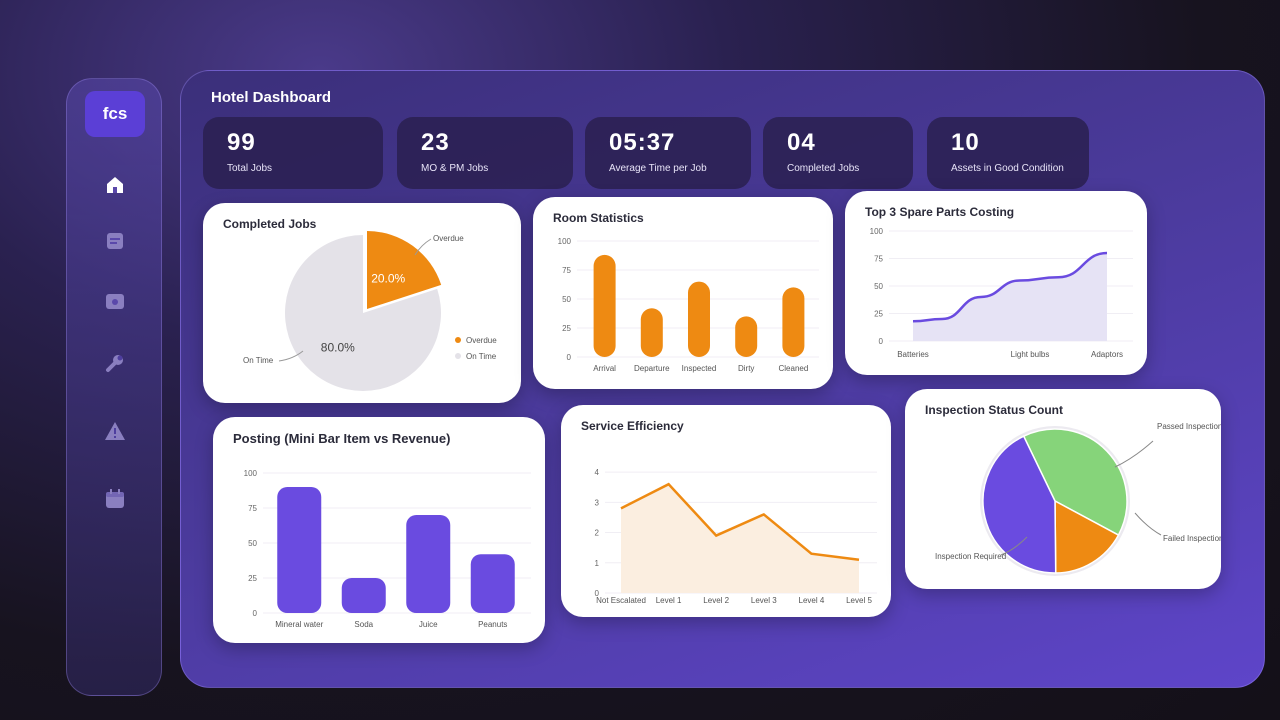 The image size is (1280, 720). I want to click on y-tick-label: 4, so click(597, 472).